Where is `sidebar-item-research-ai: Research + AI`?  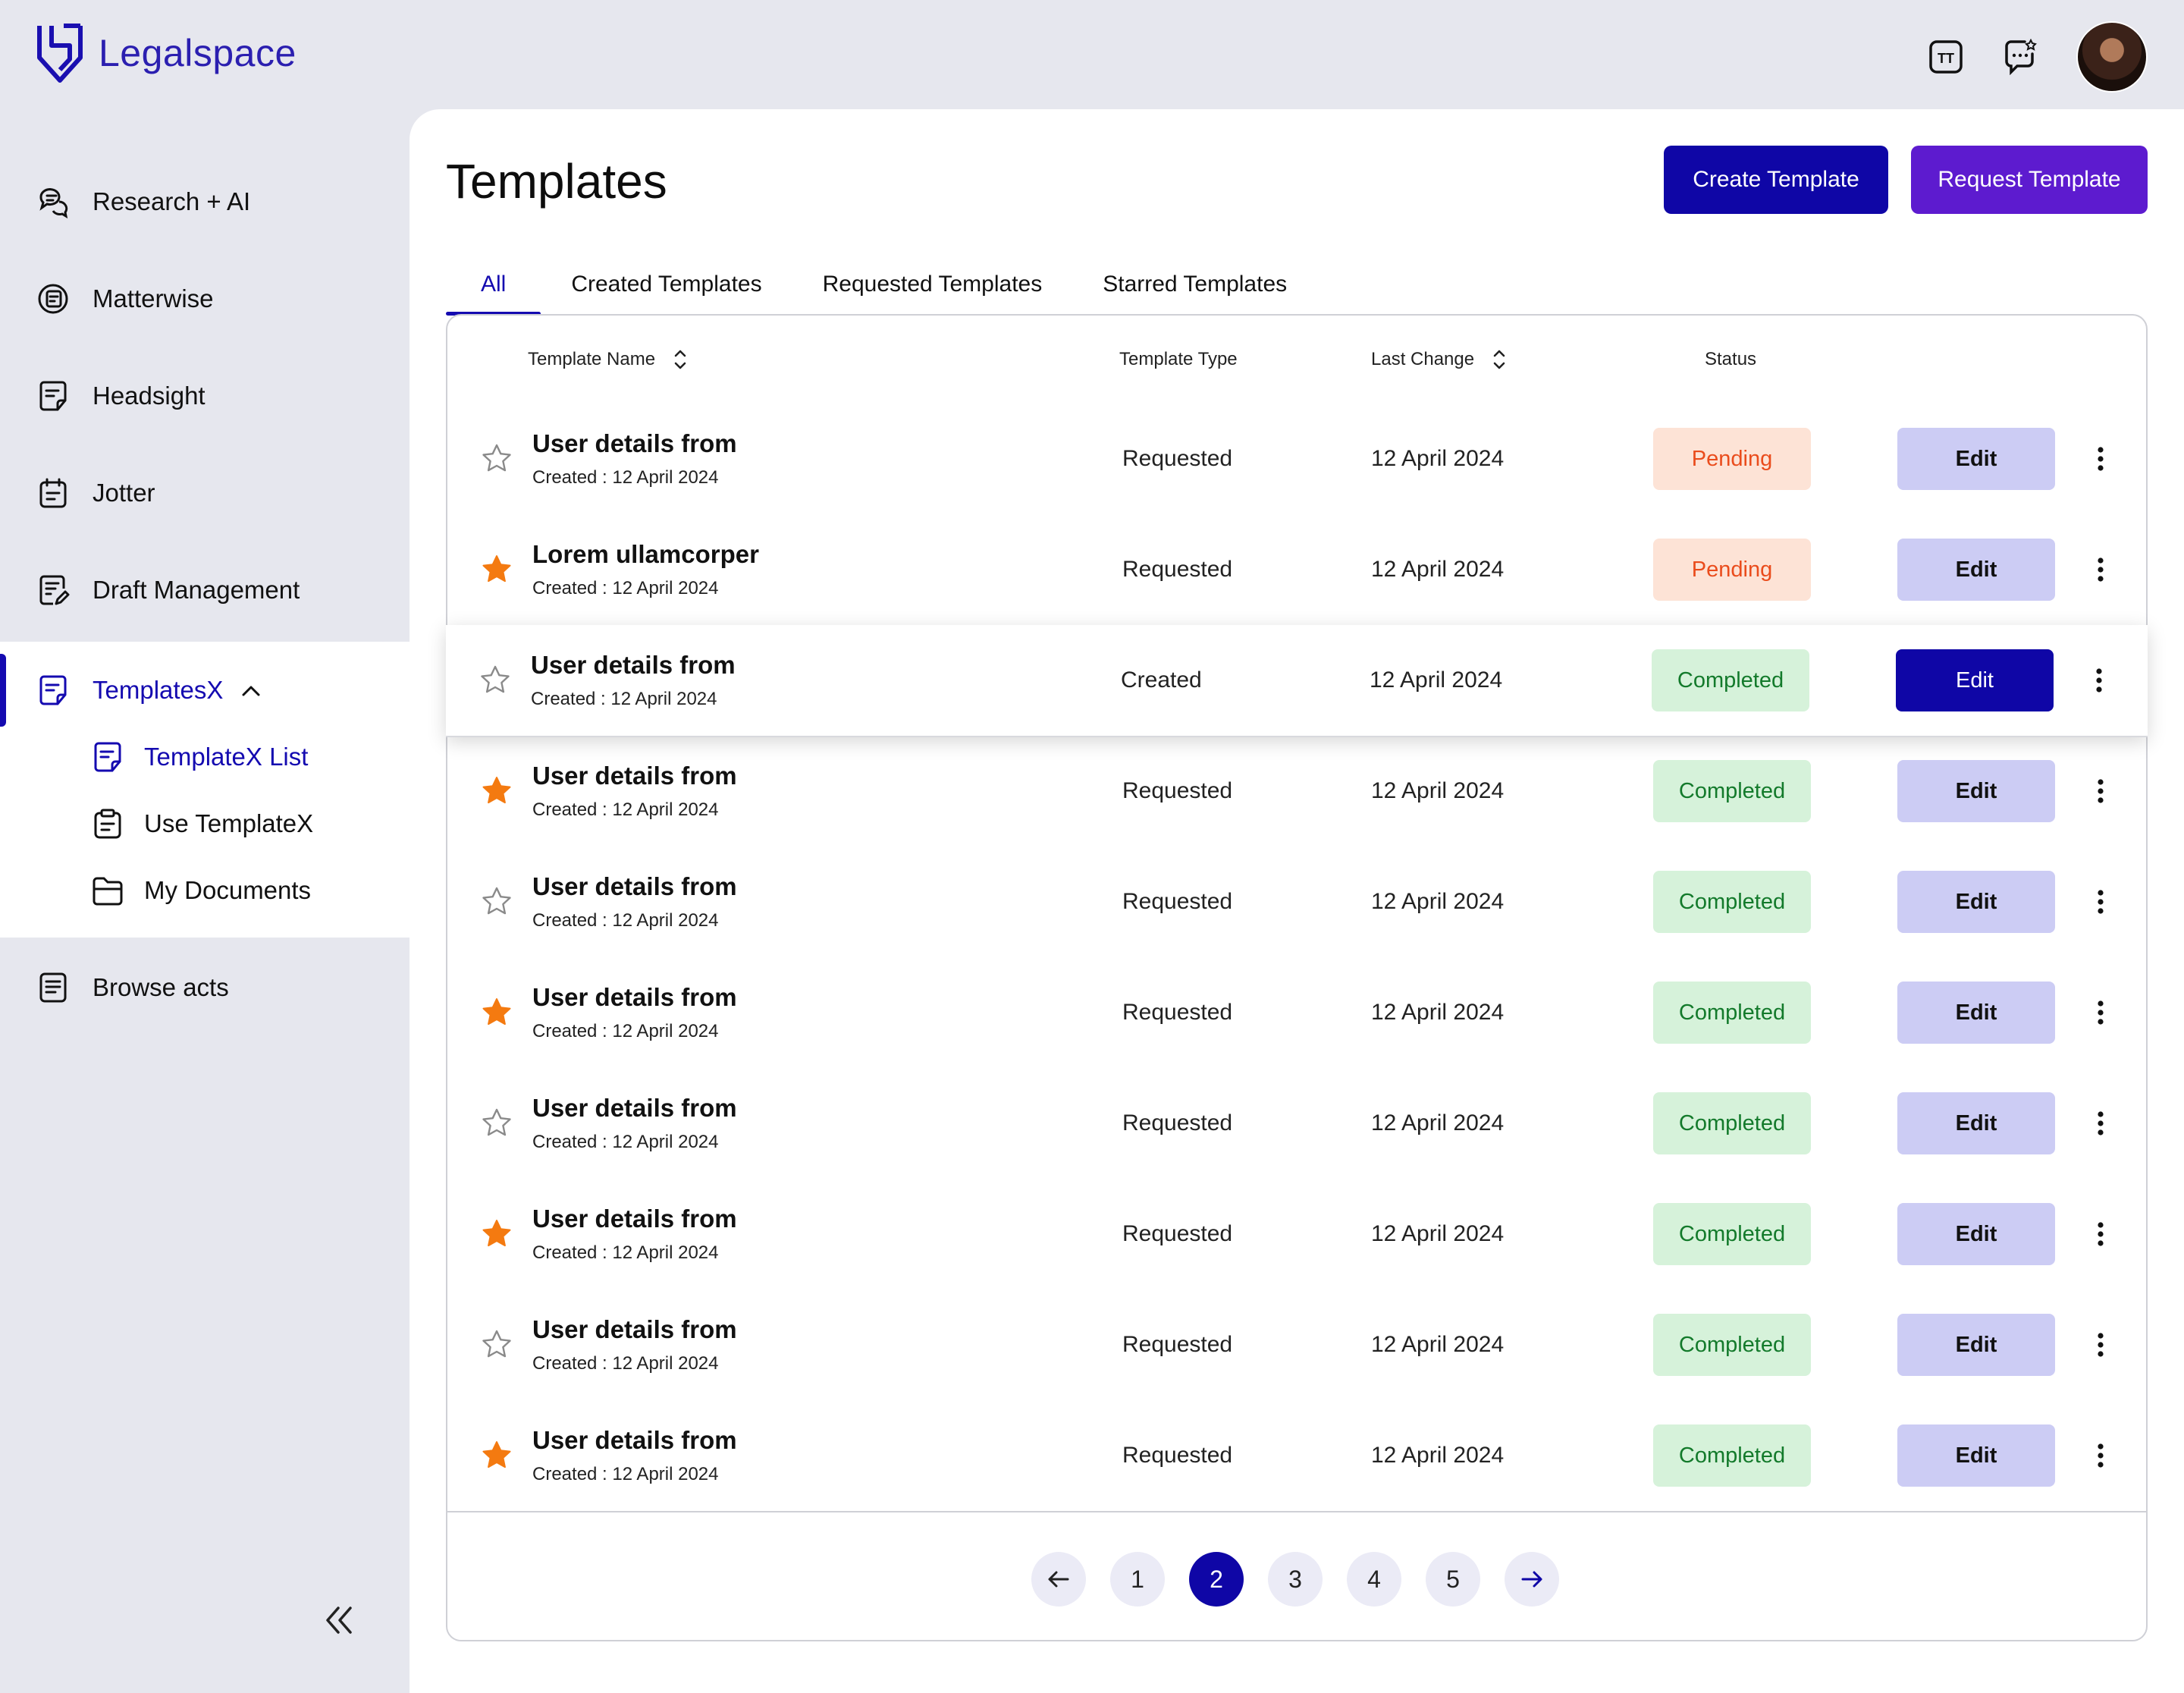 sidebar-item-research-ai: Research + AI is located at coordinates (143, 201).